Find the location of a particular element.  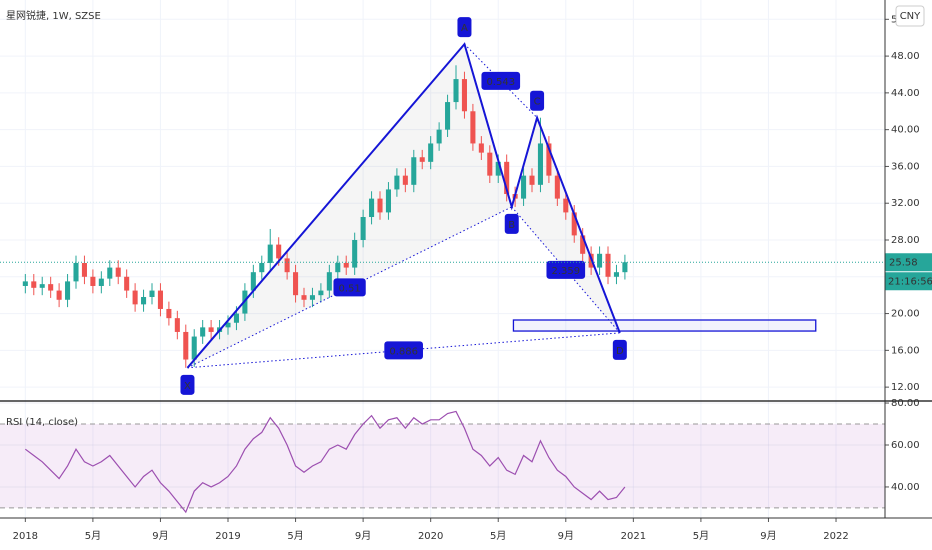

currency-box is located at coordinates (910, 16).